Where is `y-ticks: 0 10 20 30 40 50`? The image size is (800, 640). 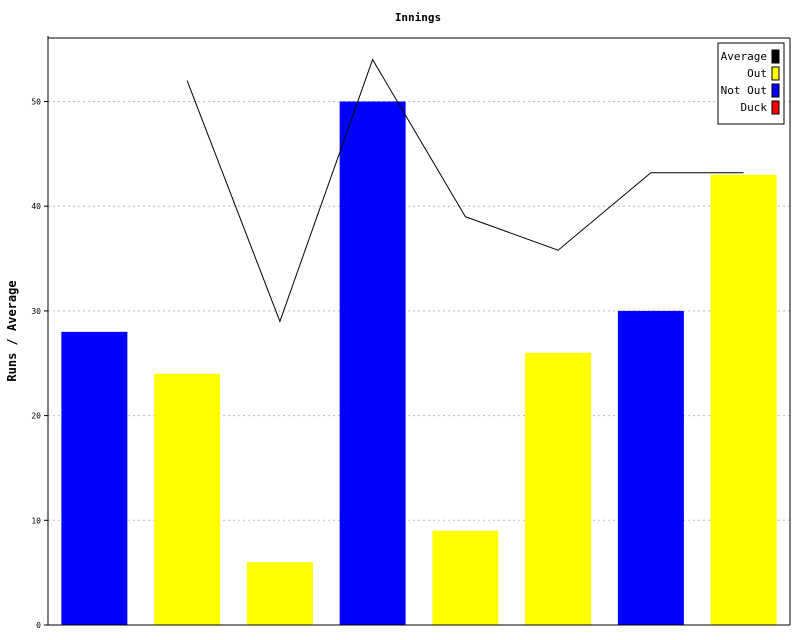 y-ticks: 0 10 20 30 40 50 is located at coordinates (39, 364).